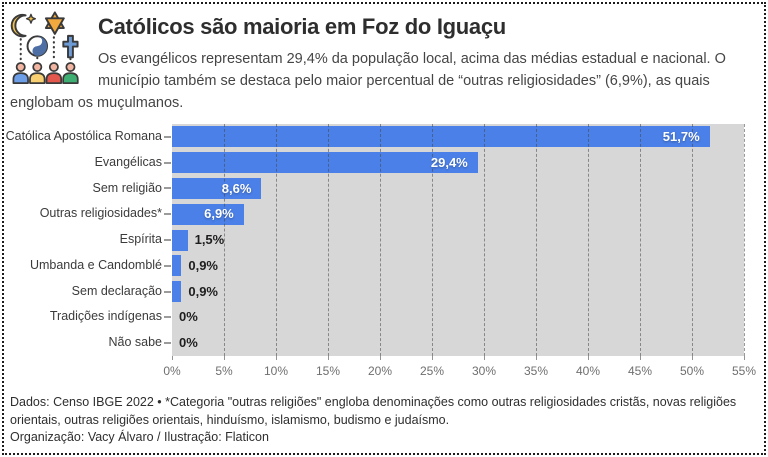 The image size is (768, 457). Describe the element at coordinates (128, 161) in the screenshot. I see `category-label: Evangélicas` at that location.